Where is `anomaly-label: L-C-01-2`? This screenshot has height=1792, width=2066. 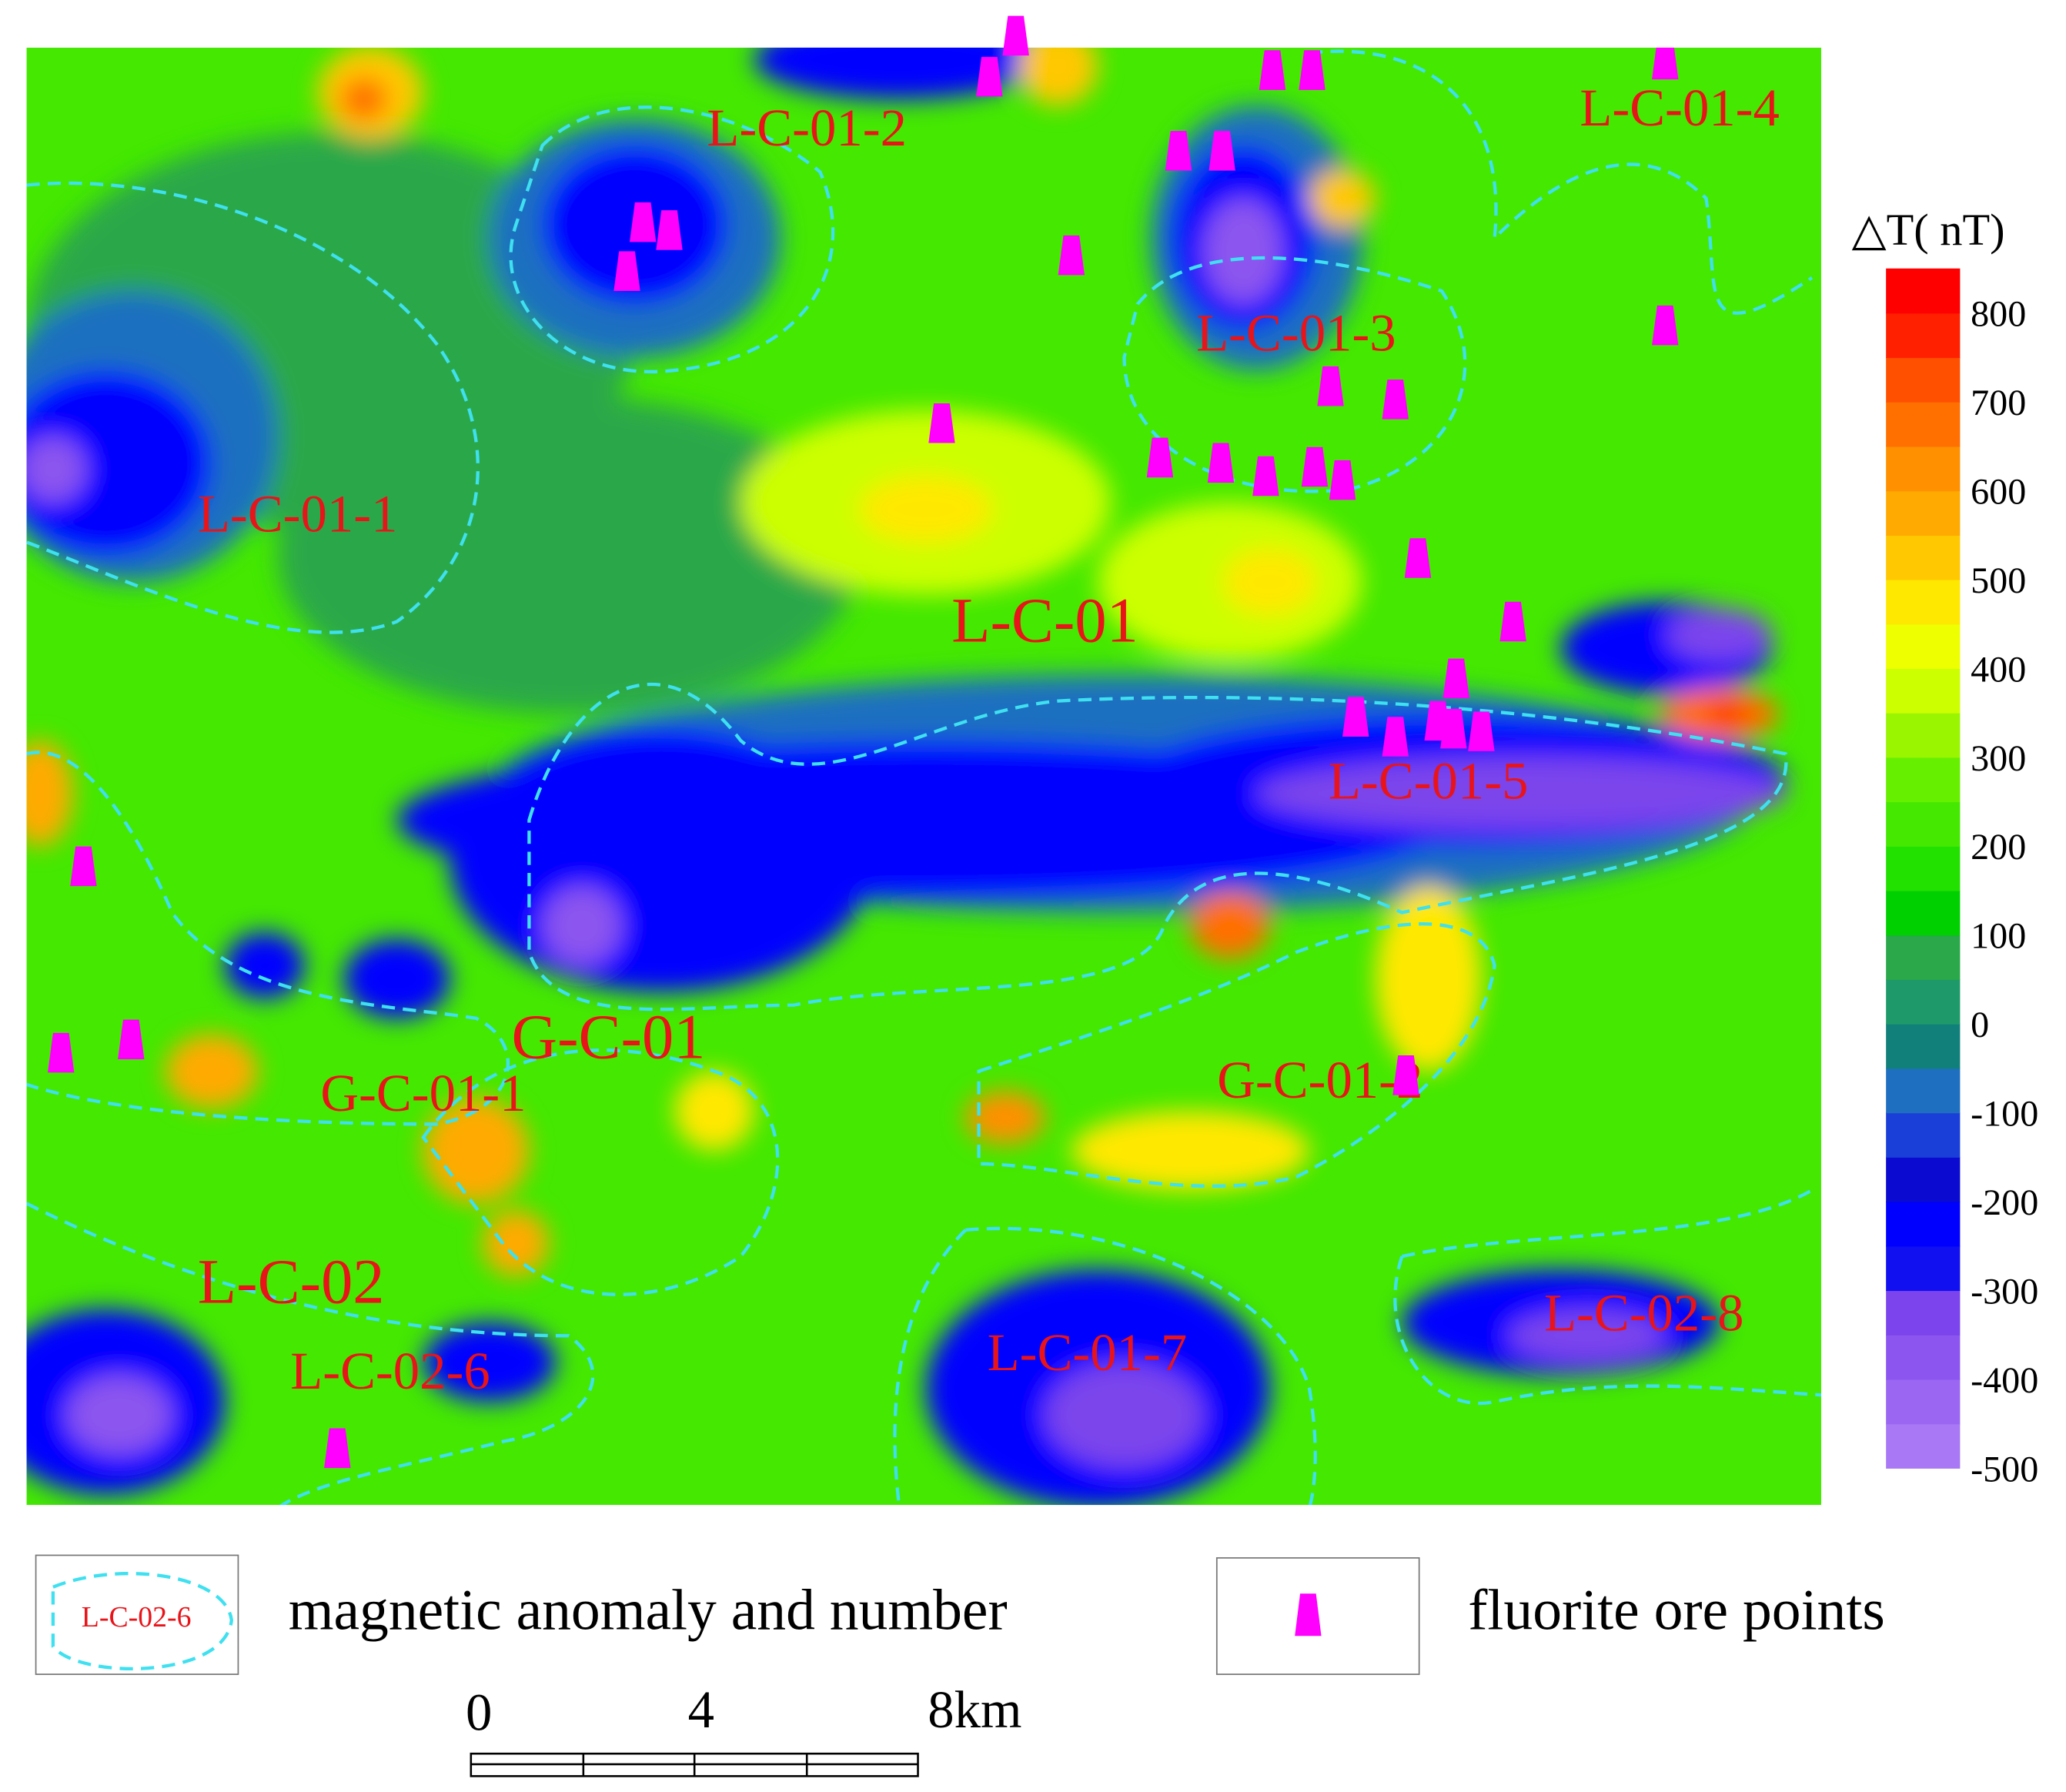
anomaly-label: L-C-01-2 is located at coordinates (807, 128).